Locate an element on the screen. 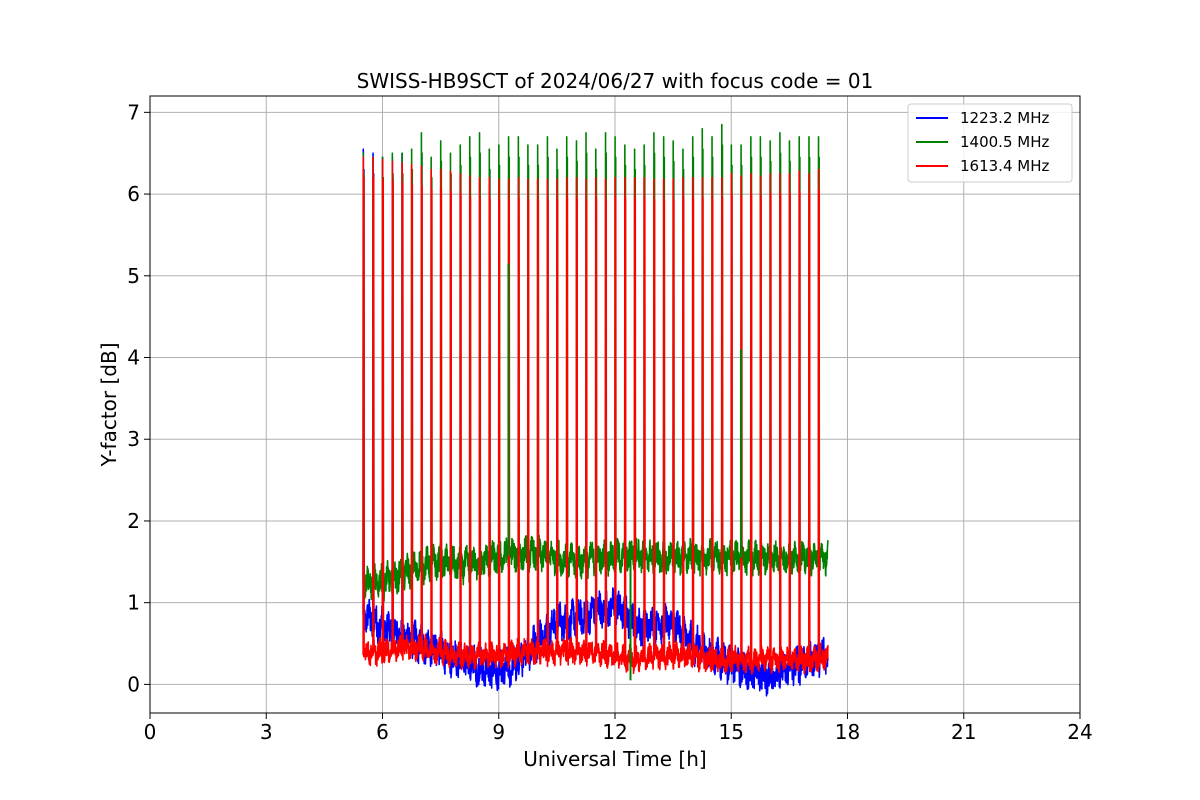 This screenshot has width=1200, height=800. x-tick-label: 18 is located at coordinates (847, 732).